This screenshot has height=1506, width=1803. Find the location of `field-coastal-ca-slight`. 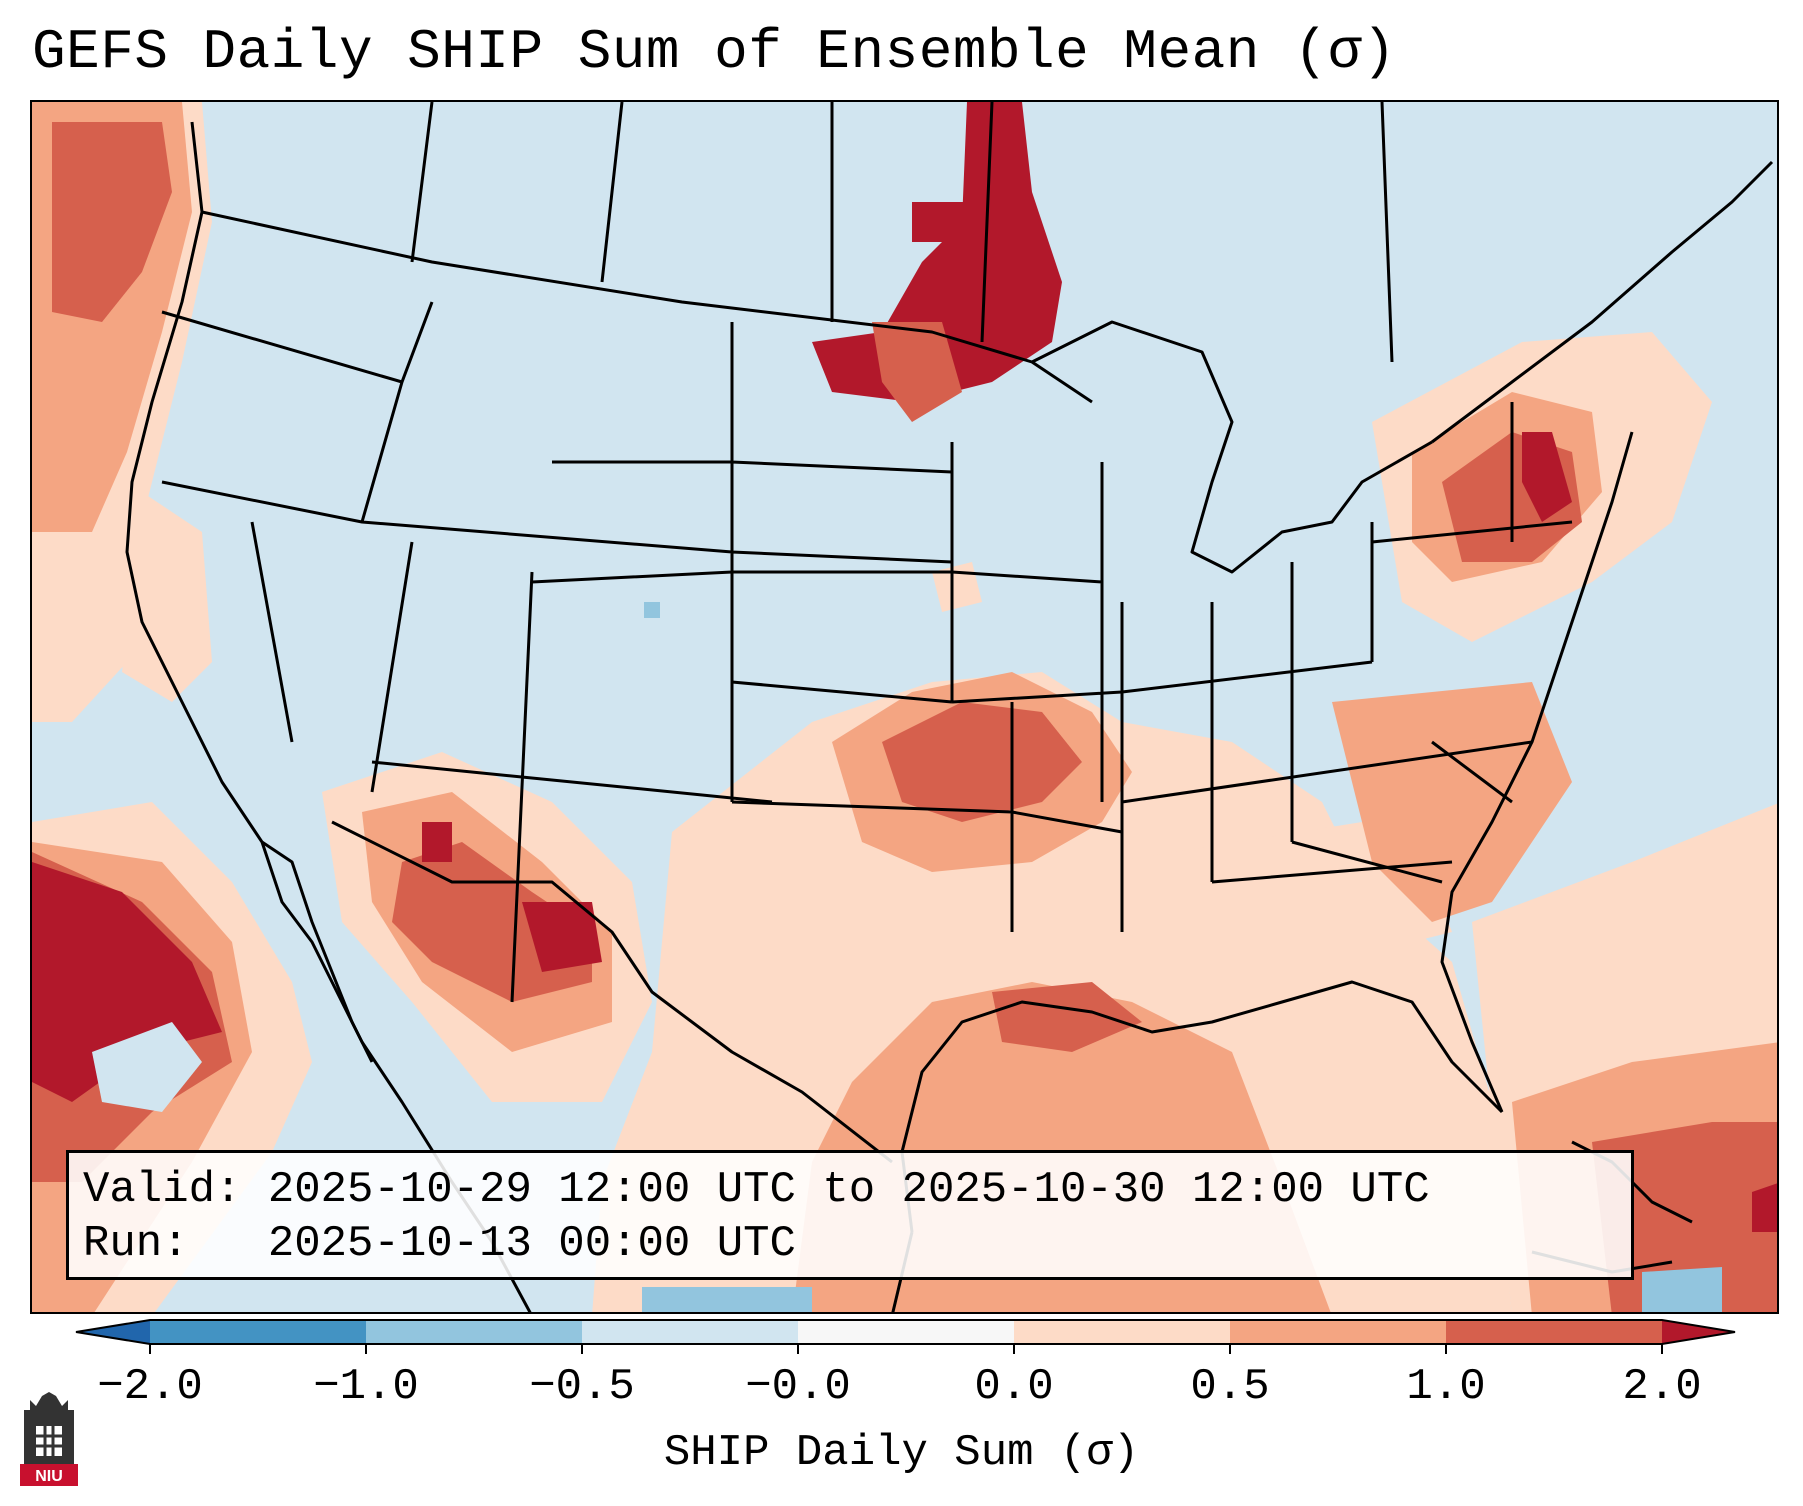

field-coastal-ca-slight is located at coordinates (167, 597).